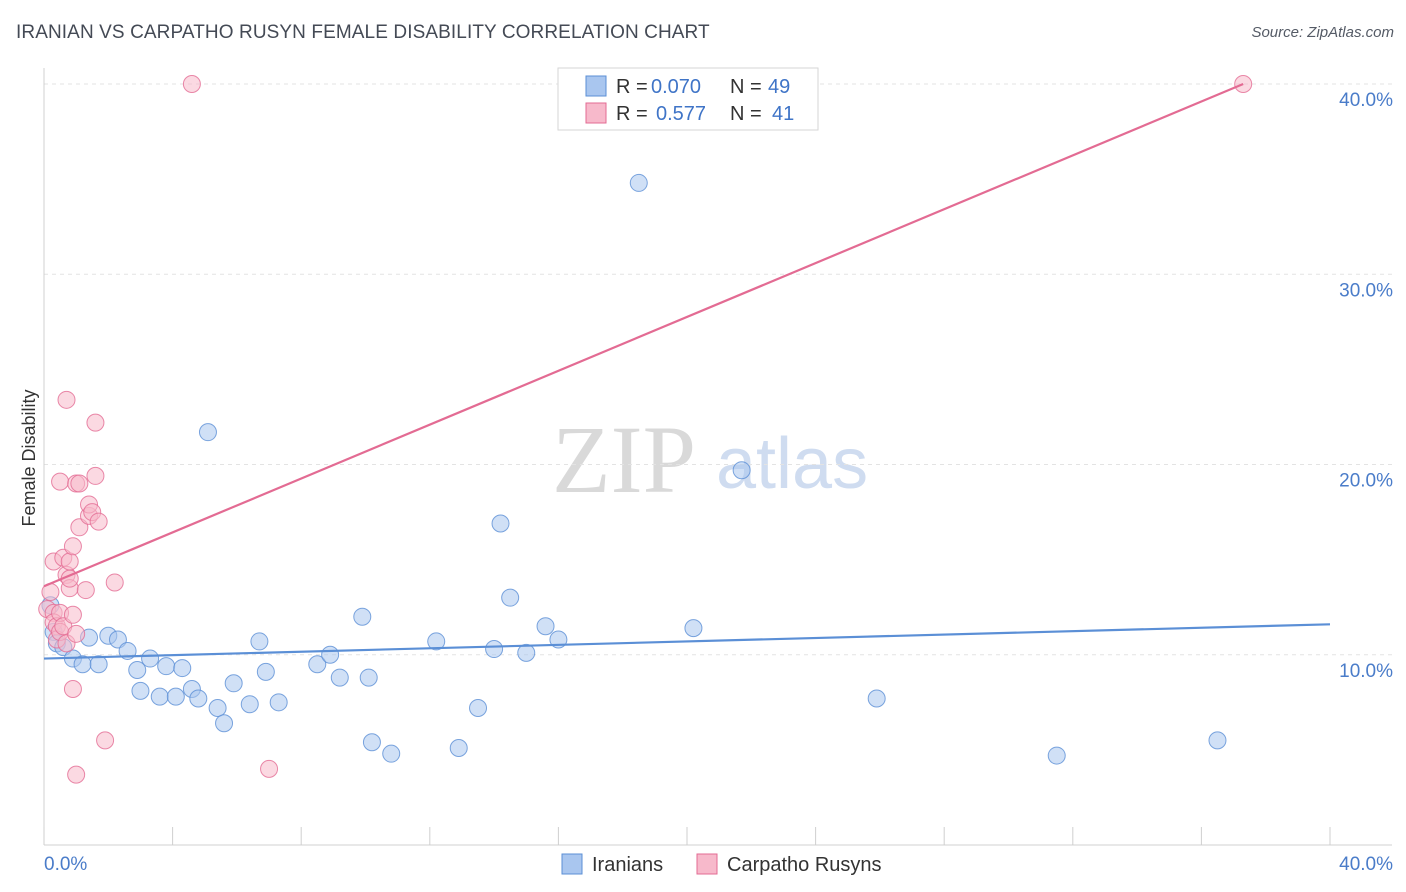 The image size is (1406, 892). What do you see at coordinates (29, 457) in the screenshot?
I see `y-axis-title: Female Disability` at bounding box center [29, 457].